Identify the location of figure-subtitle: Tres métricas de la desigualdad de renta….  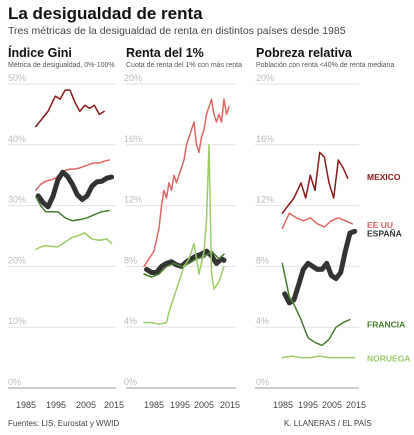
(177, 31).